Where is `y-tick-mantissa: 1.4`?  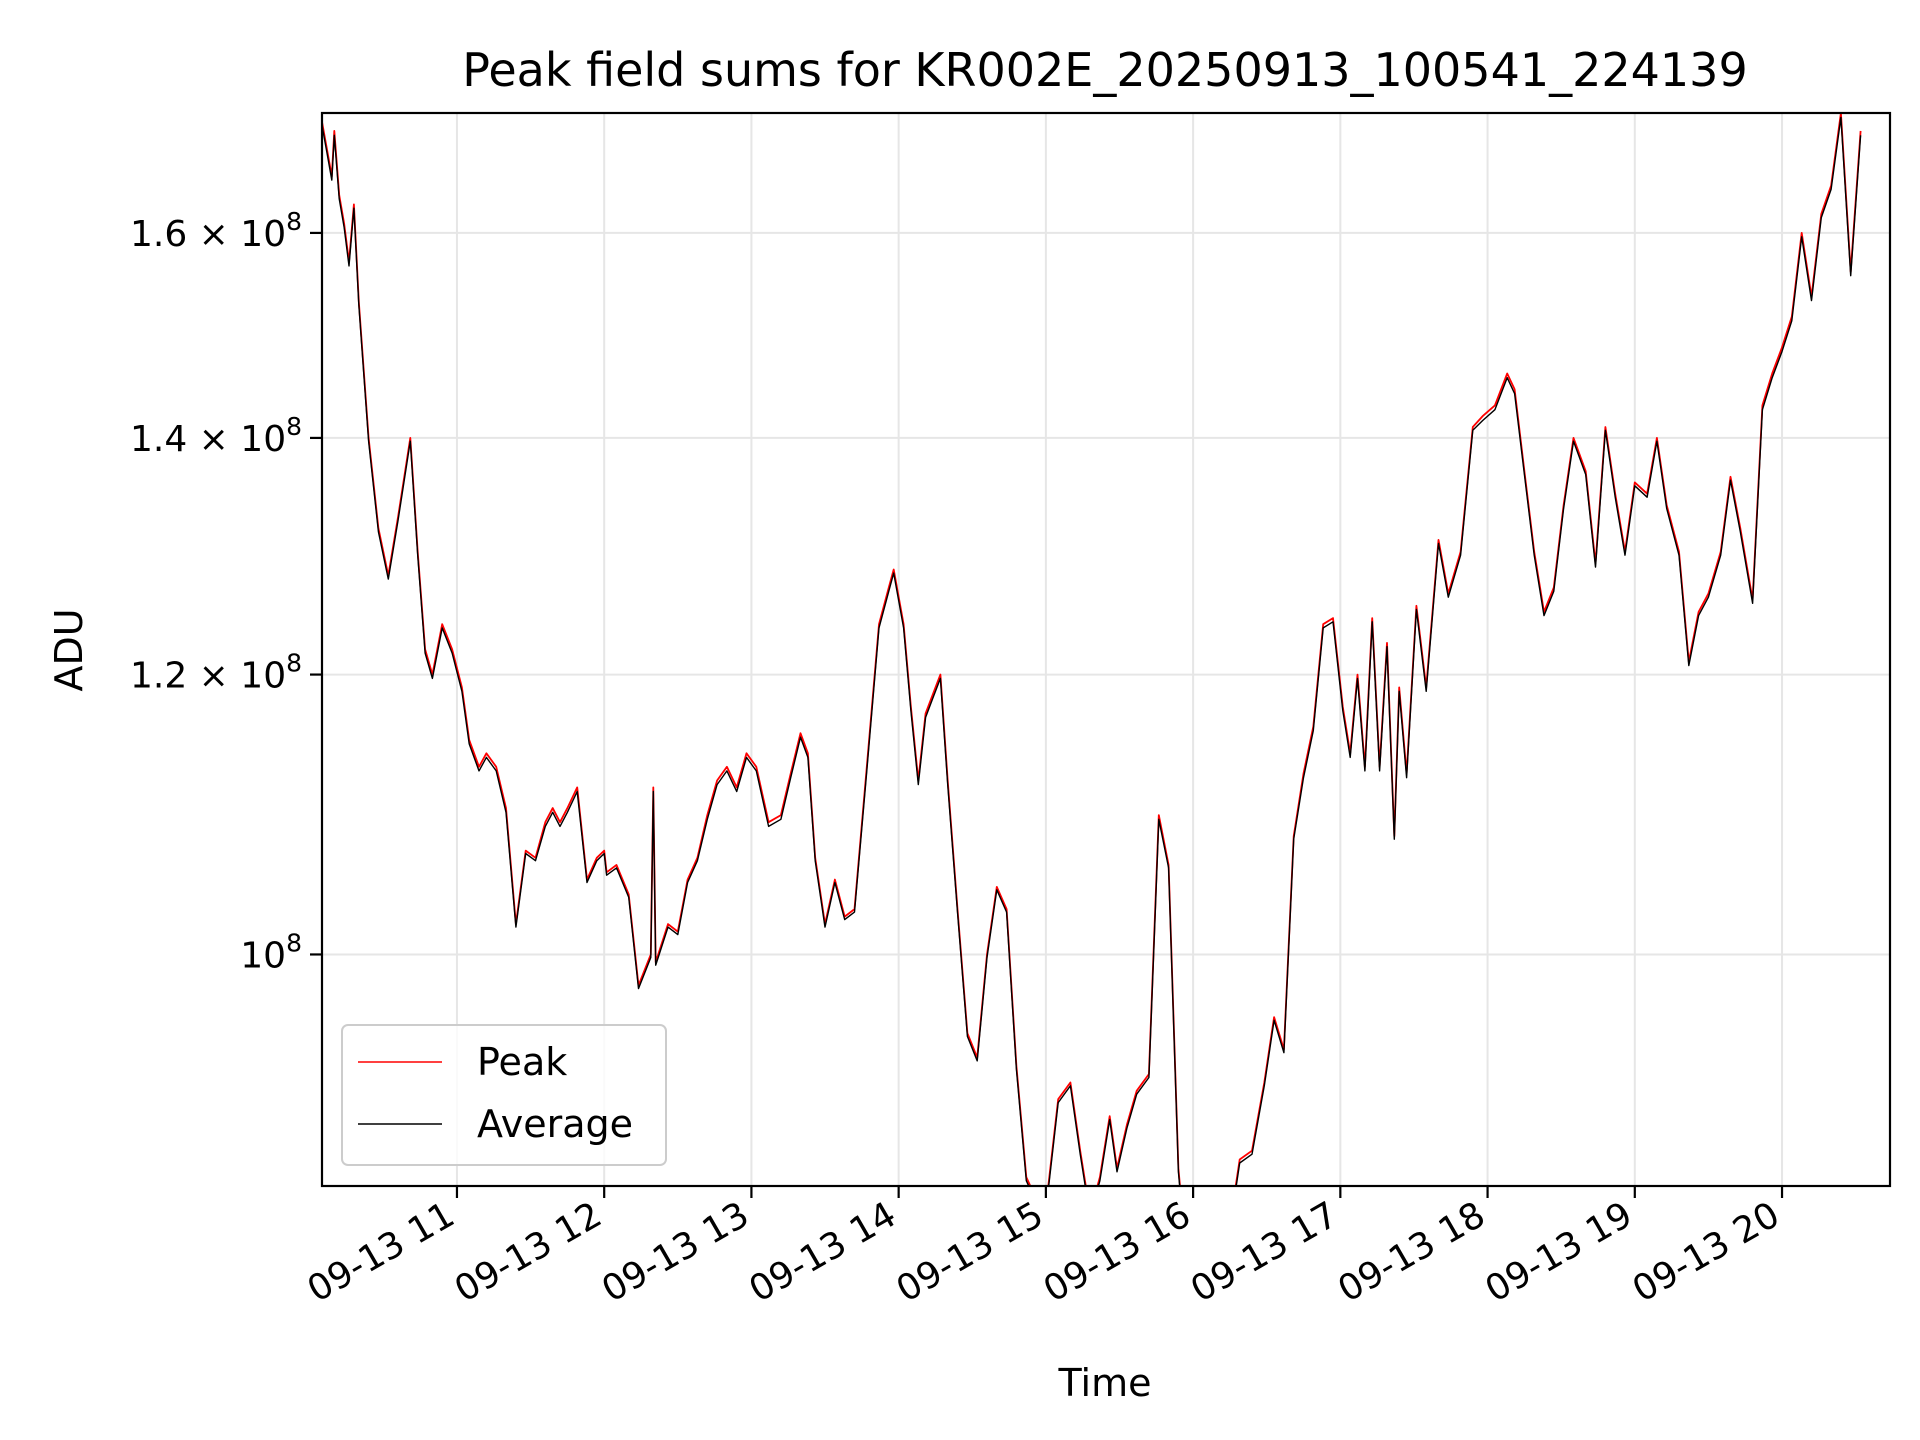
y-tick-mantissa: 1.4 is located at coordinates (158, 439).